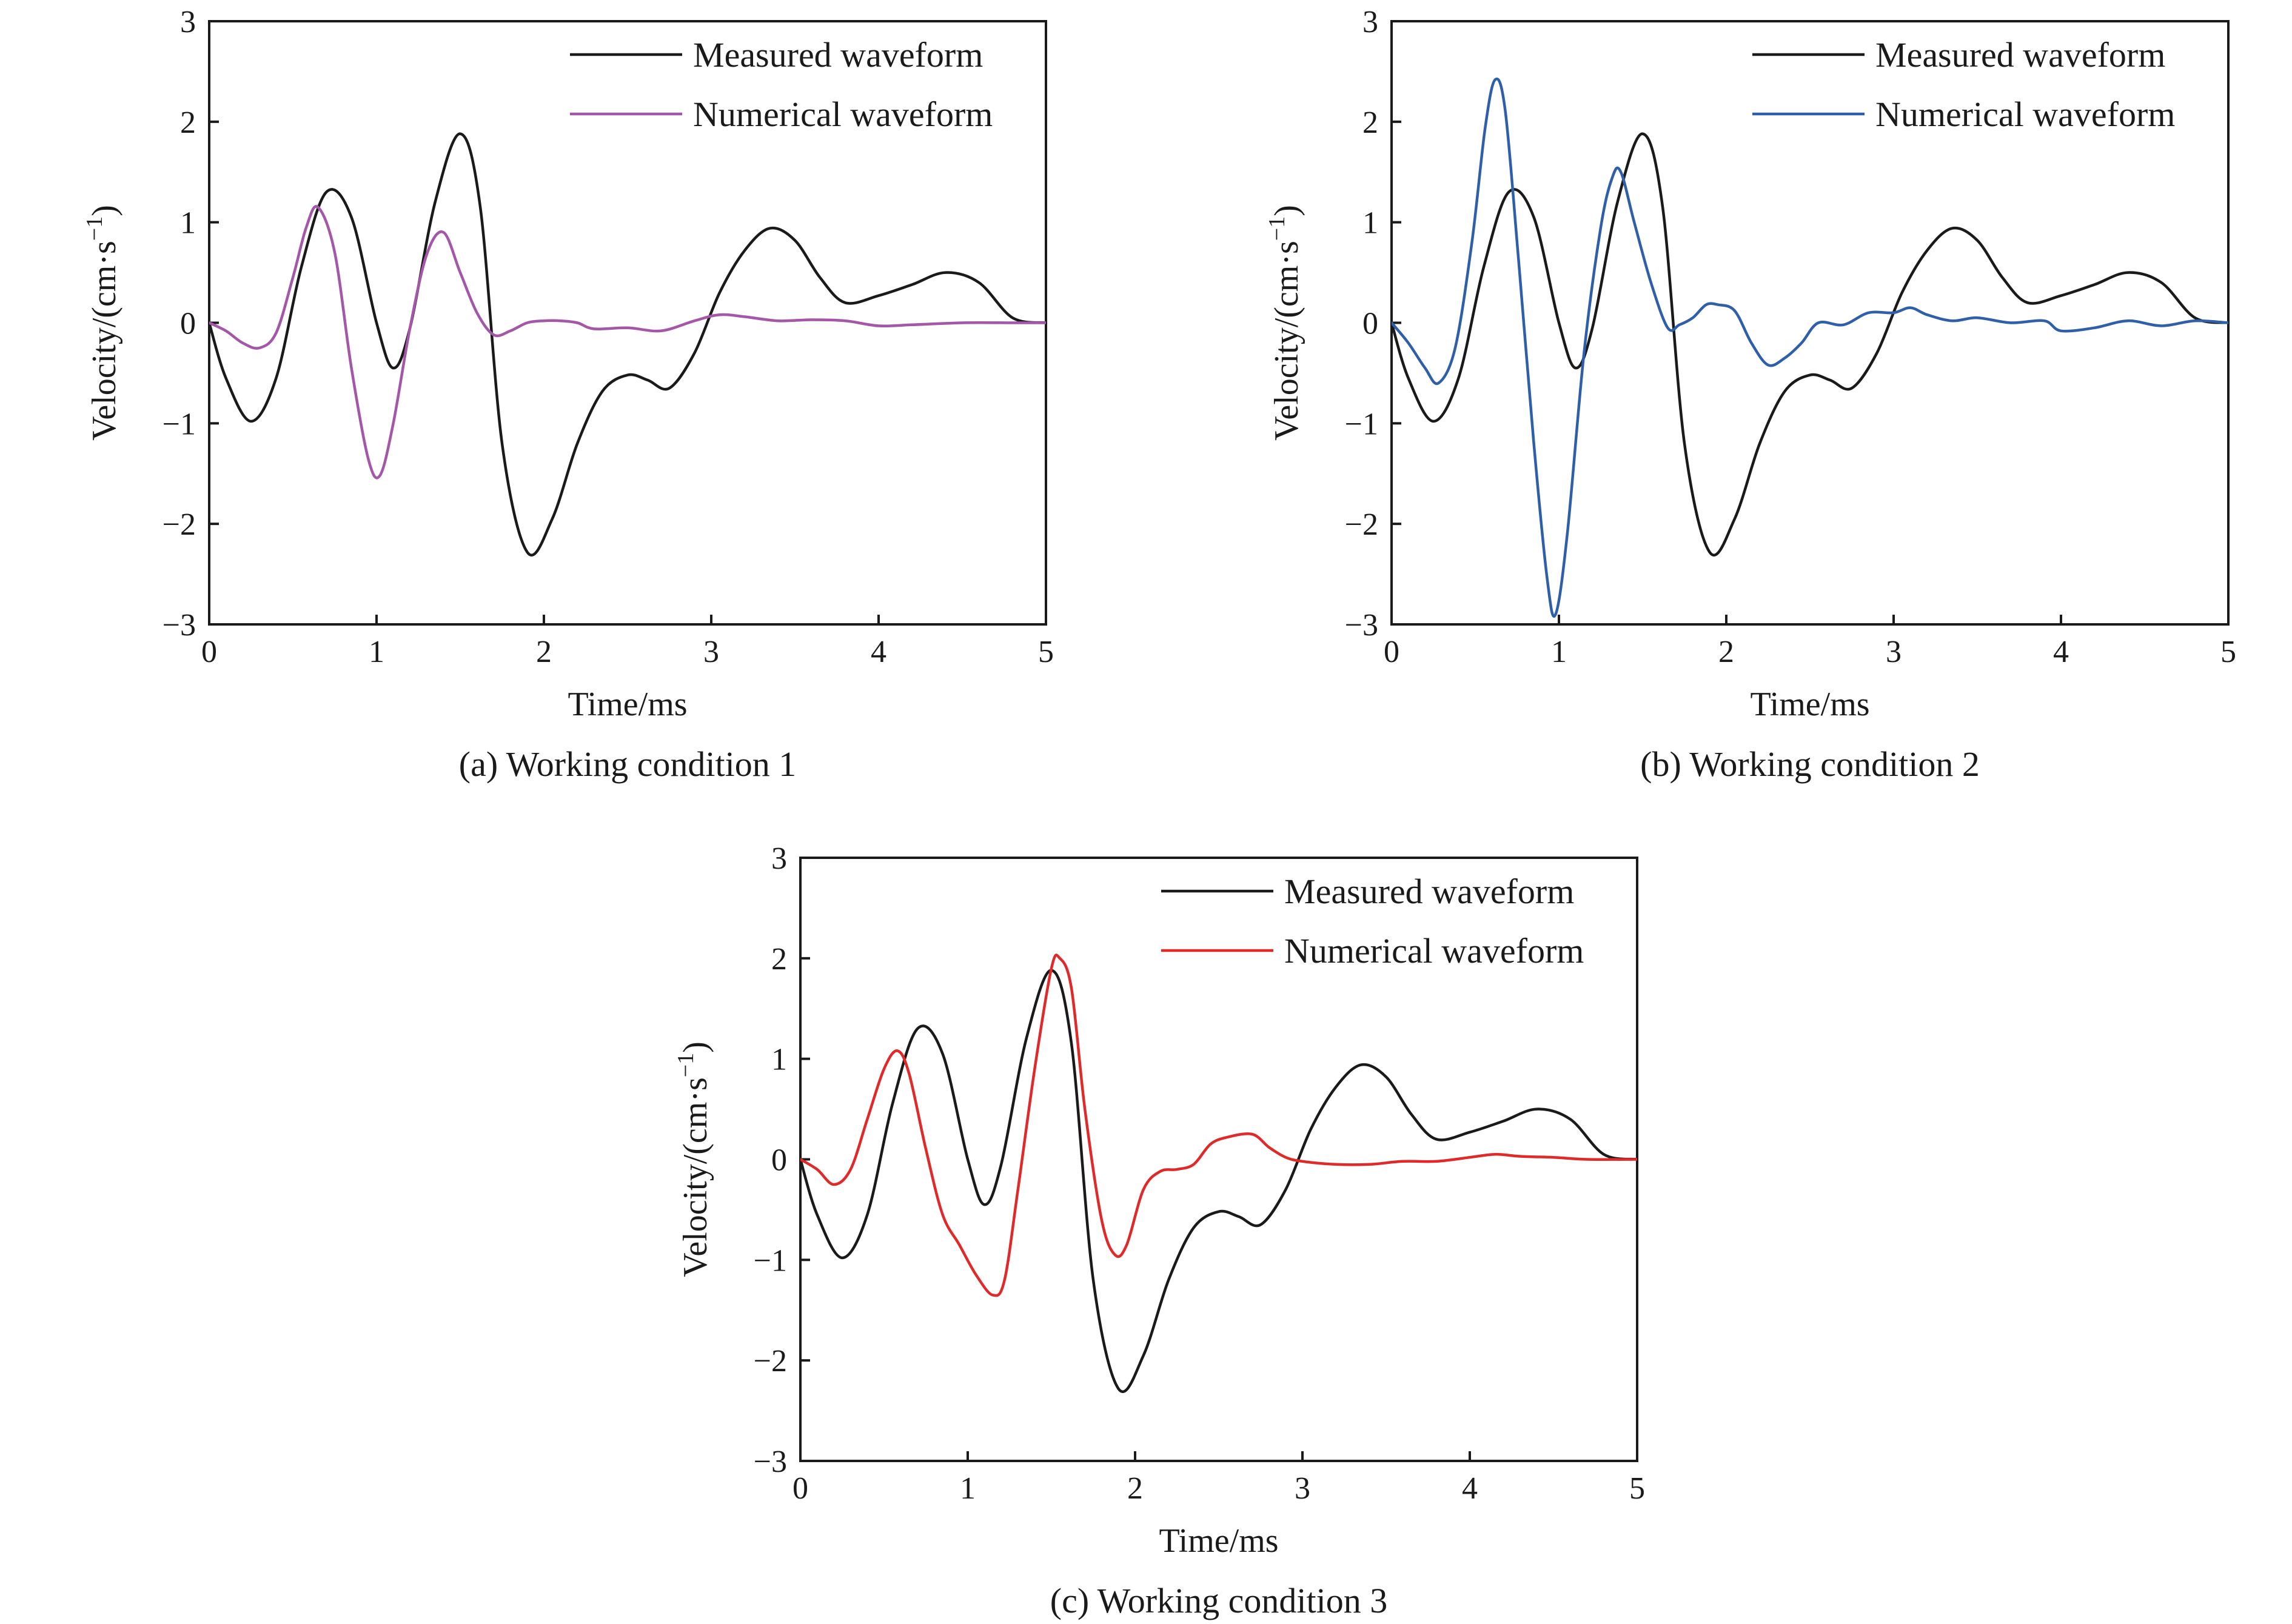 Image resolution: width=2292 pixels, height=1624 pixels. Describe the element at coordinates (627, 764) in the screenshot. I see `panel-caption: (a) Working condition 1` at that location.